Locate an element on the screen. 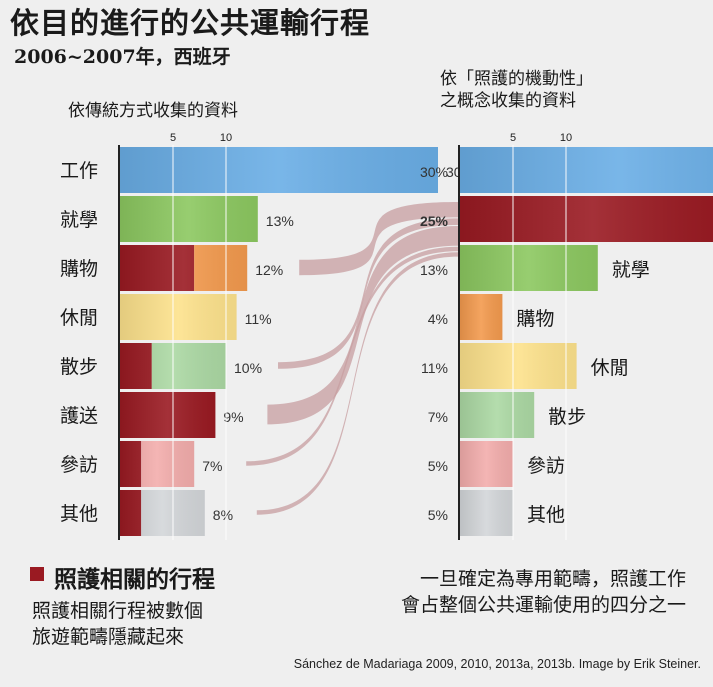  left-category-label: 散步 is located at coordinates (79, 367).